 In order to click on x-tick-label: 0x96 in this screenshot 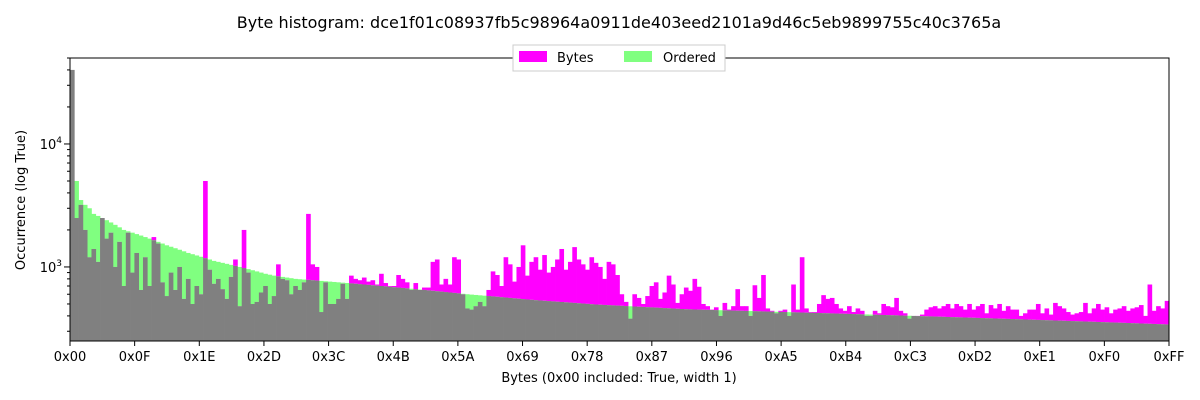, I will do `click(716, 357)`.